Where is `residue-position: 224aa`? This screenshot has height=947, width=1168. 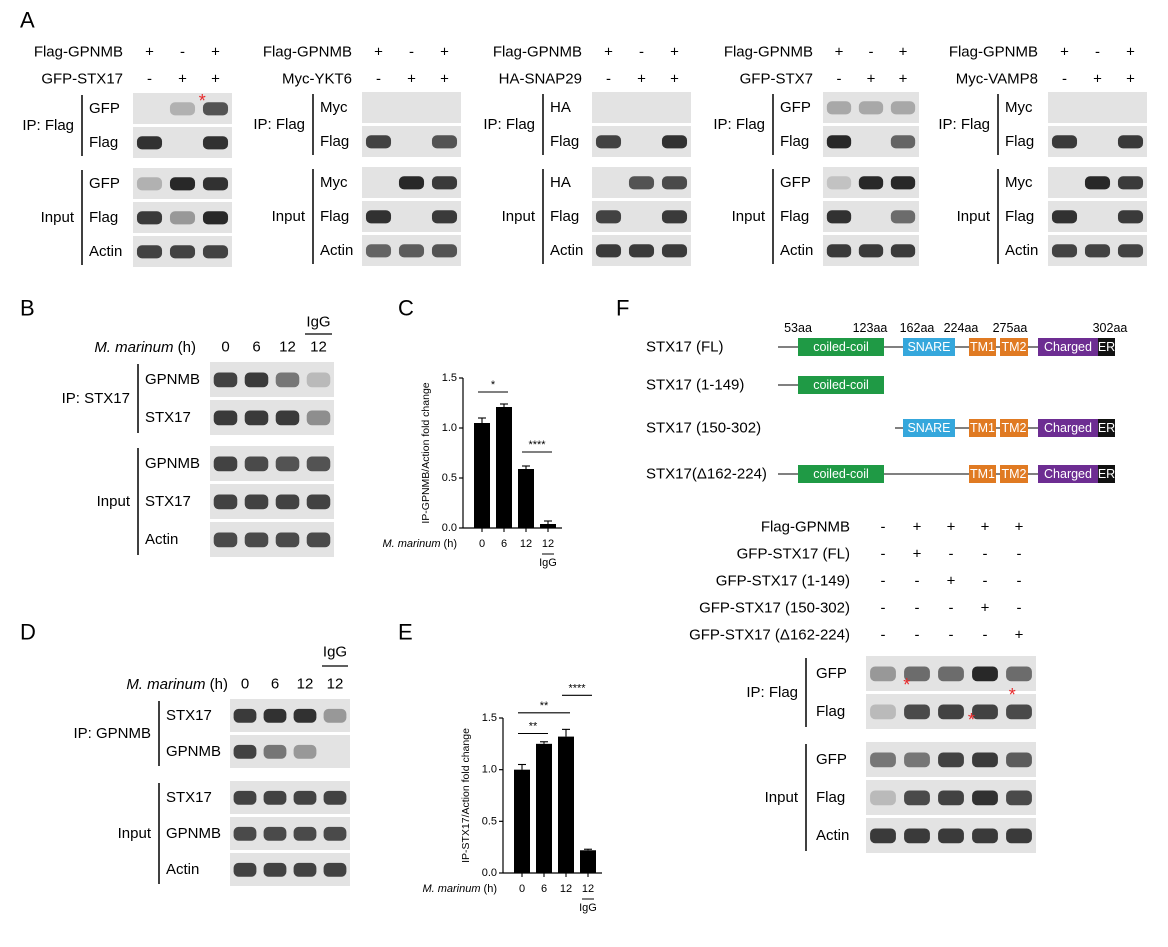 residue-position: 224aa is located at coordinates (961, 328).